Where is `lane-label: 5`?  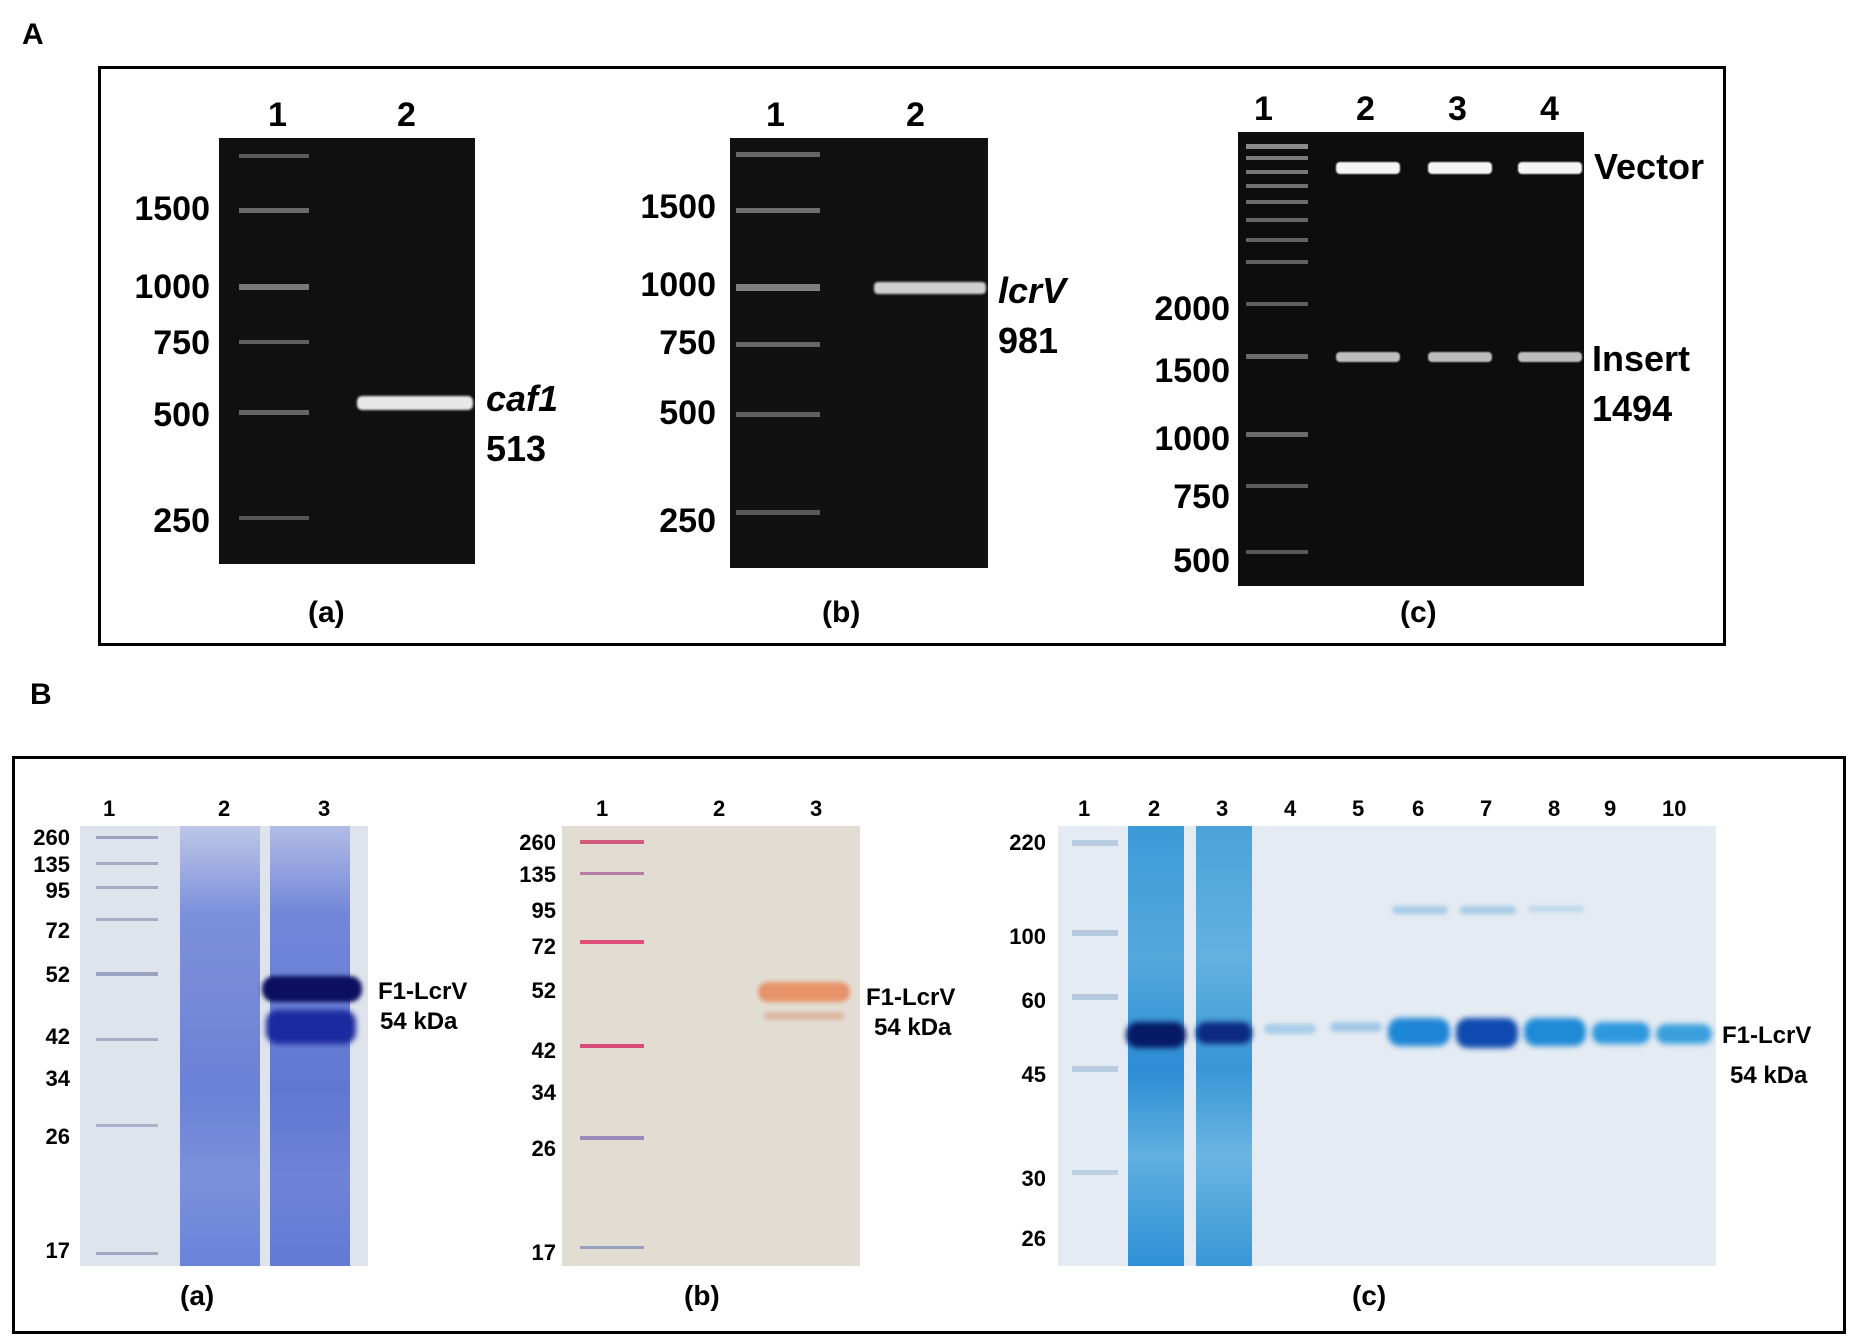
lane-label: 5 is located at coordinates (1358, 808).